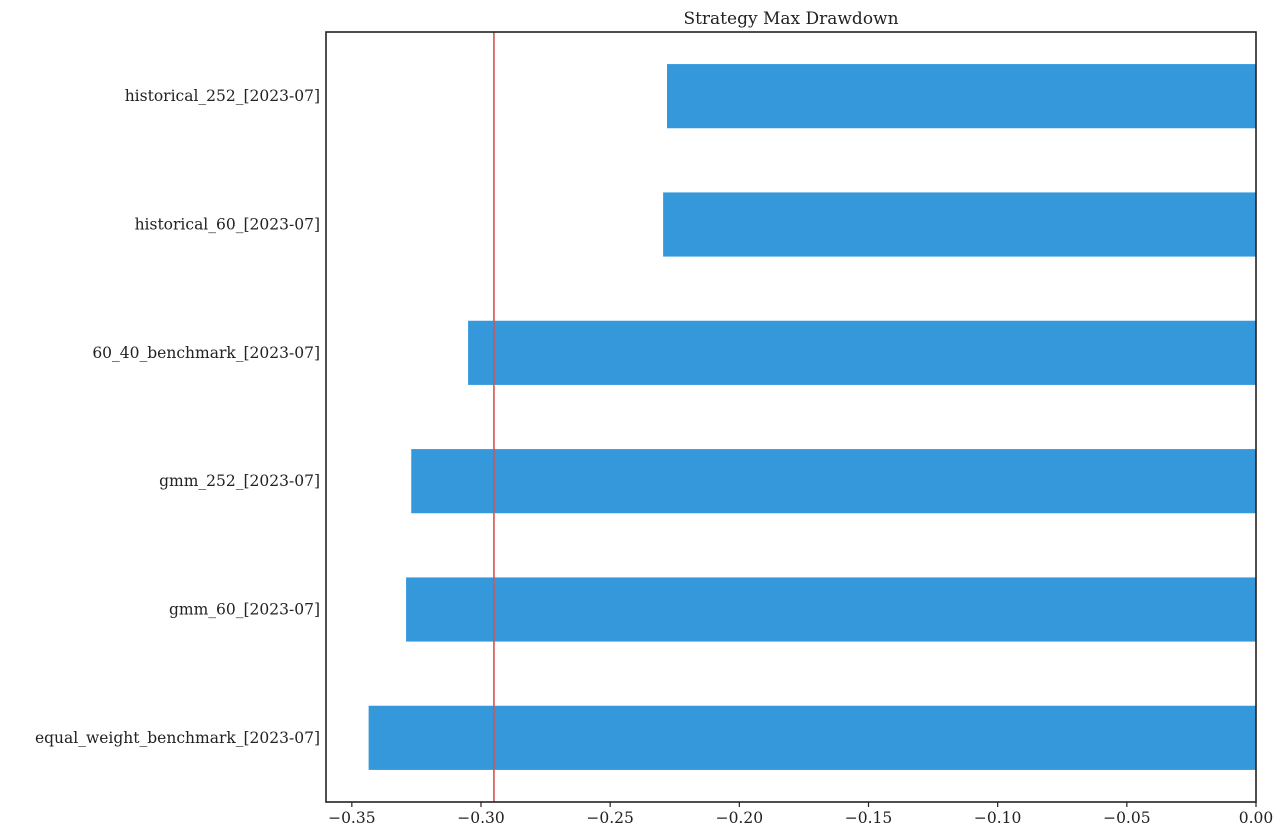 This screenshot has width=1284, height=835. What do you see at coordinates (481, 818) in the screenshot?
I see `x-tick-label: −0.30` at bounding box center [481, 818].